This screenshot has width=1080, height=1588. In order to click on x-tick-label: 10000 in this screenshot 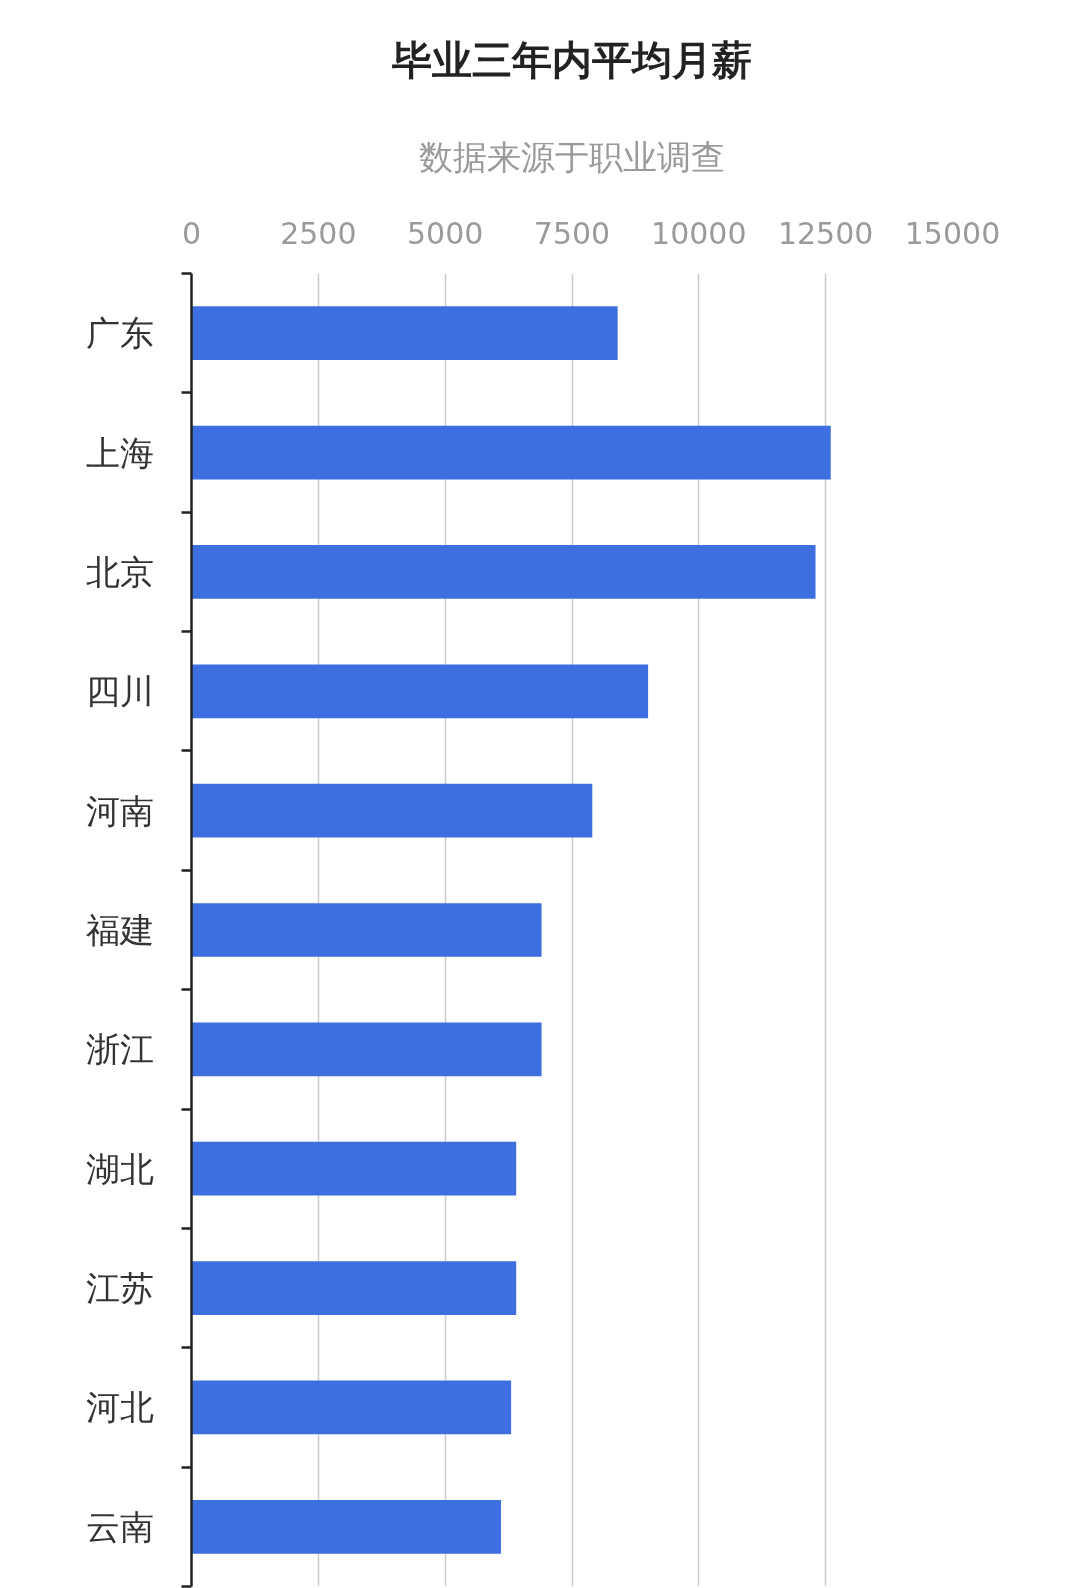, I will do `click(699, 233)`.